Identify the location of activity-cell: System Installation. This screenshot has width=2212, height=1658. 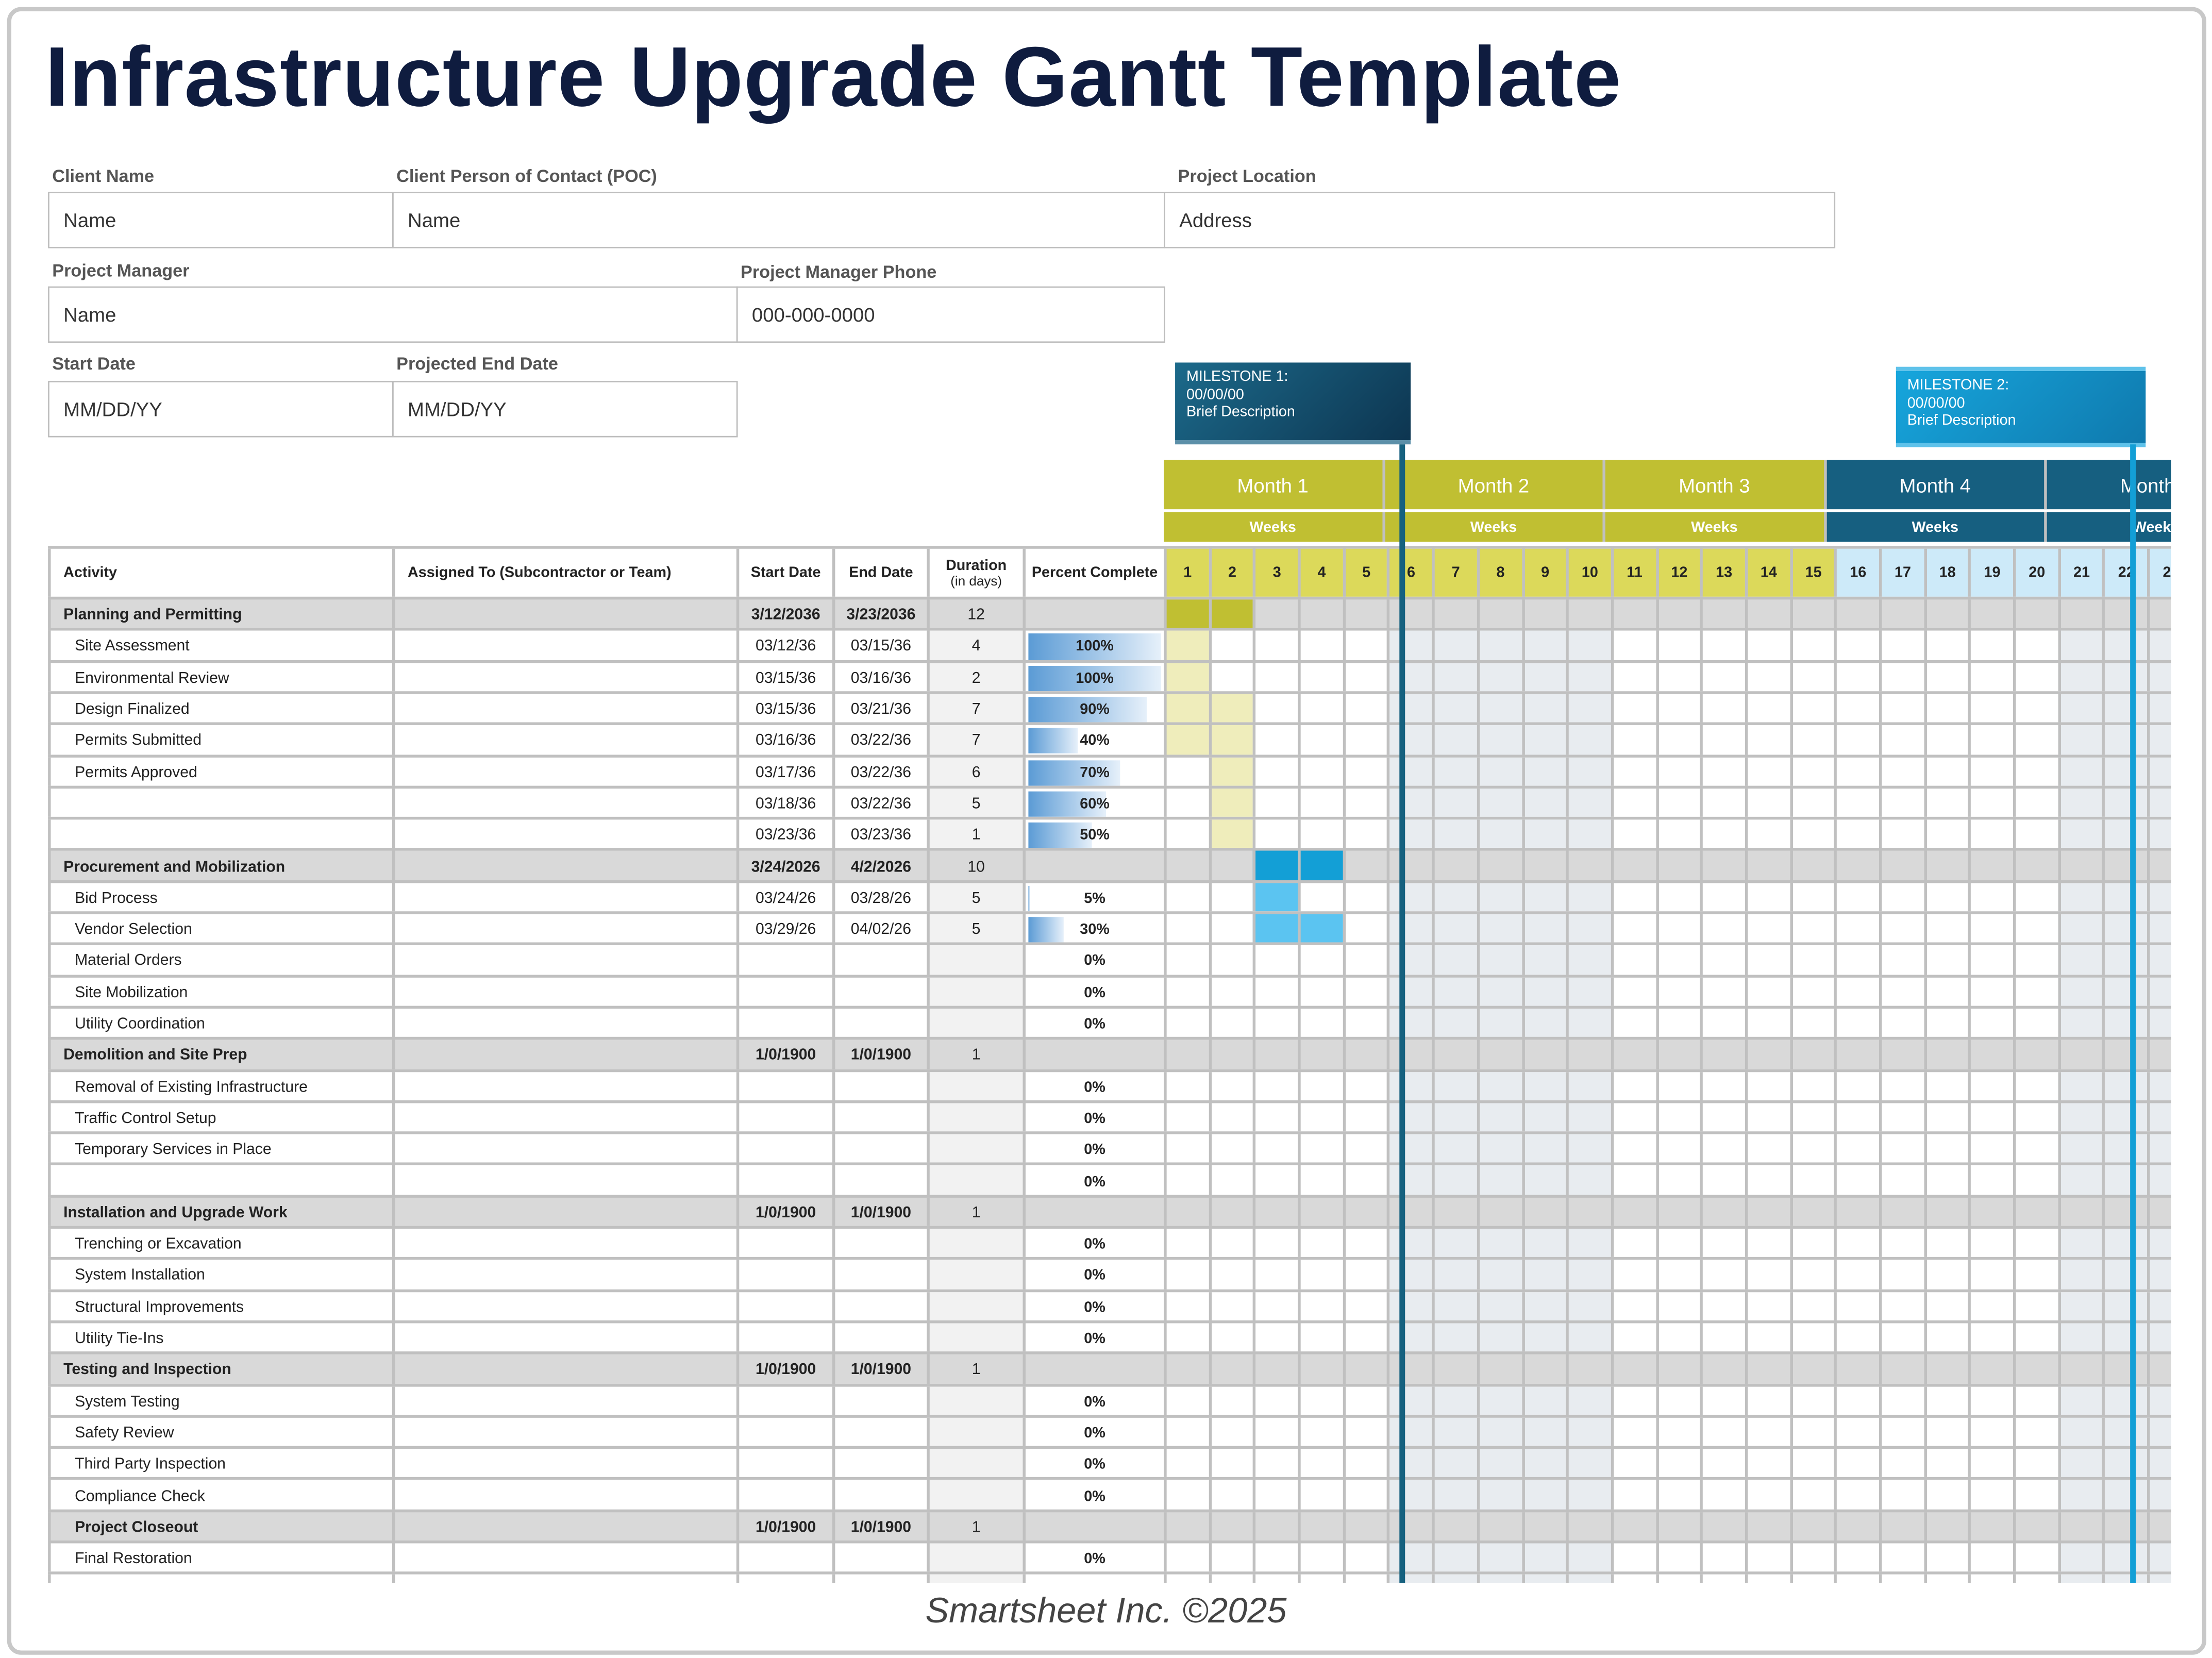
(220, 1276).